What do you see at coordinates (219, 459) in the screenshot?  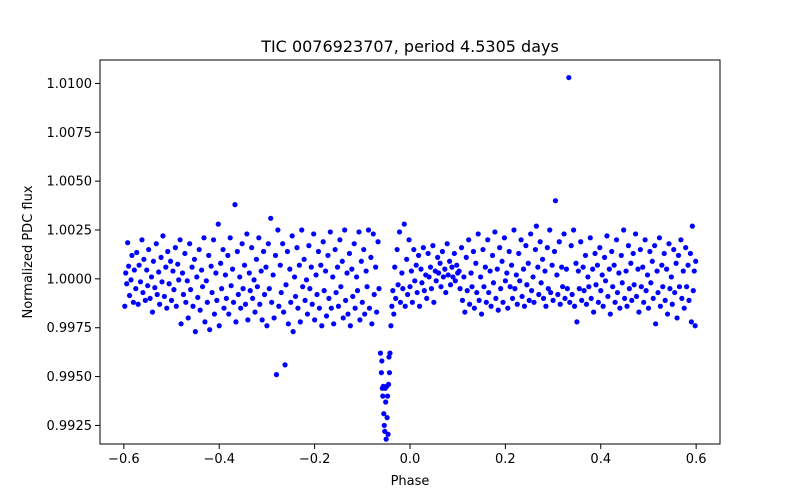 I see `x-tick-label: −0.4` at bounding box center [219, 459].